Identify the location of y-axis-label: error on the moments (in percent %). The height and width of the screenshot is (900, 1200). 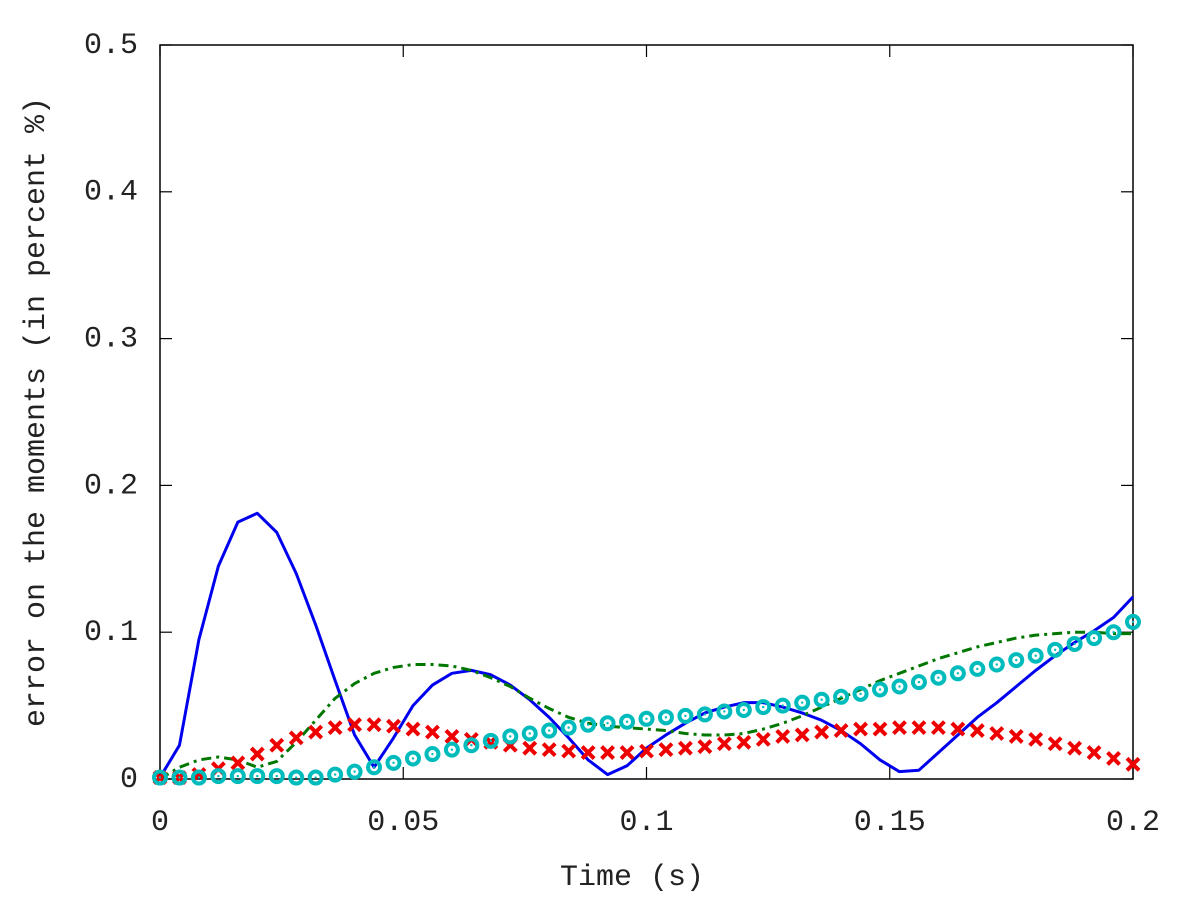
(37, 412).